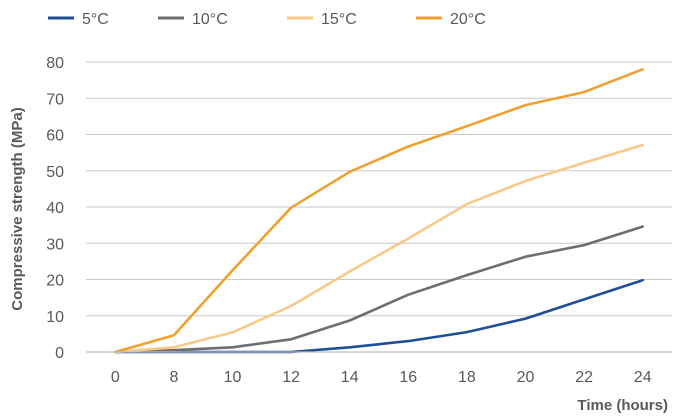 The height and width of the screenshot is (417, 688). I want to click on x-tick-label: 8, so click(173, 377).